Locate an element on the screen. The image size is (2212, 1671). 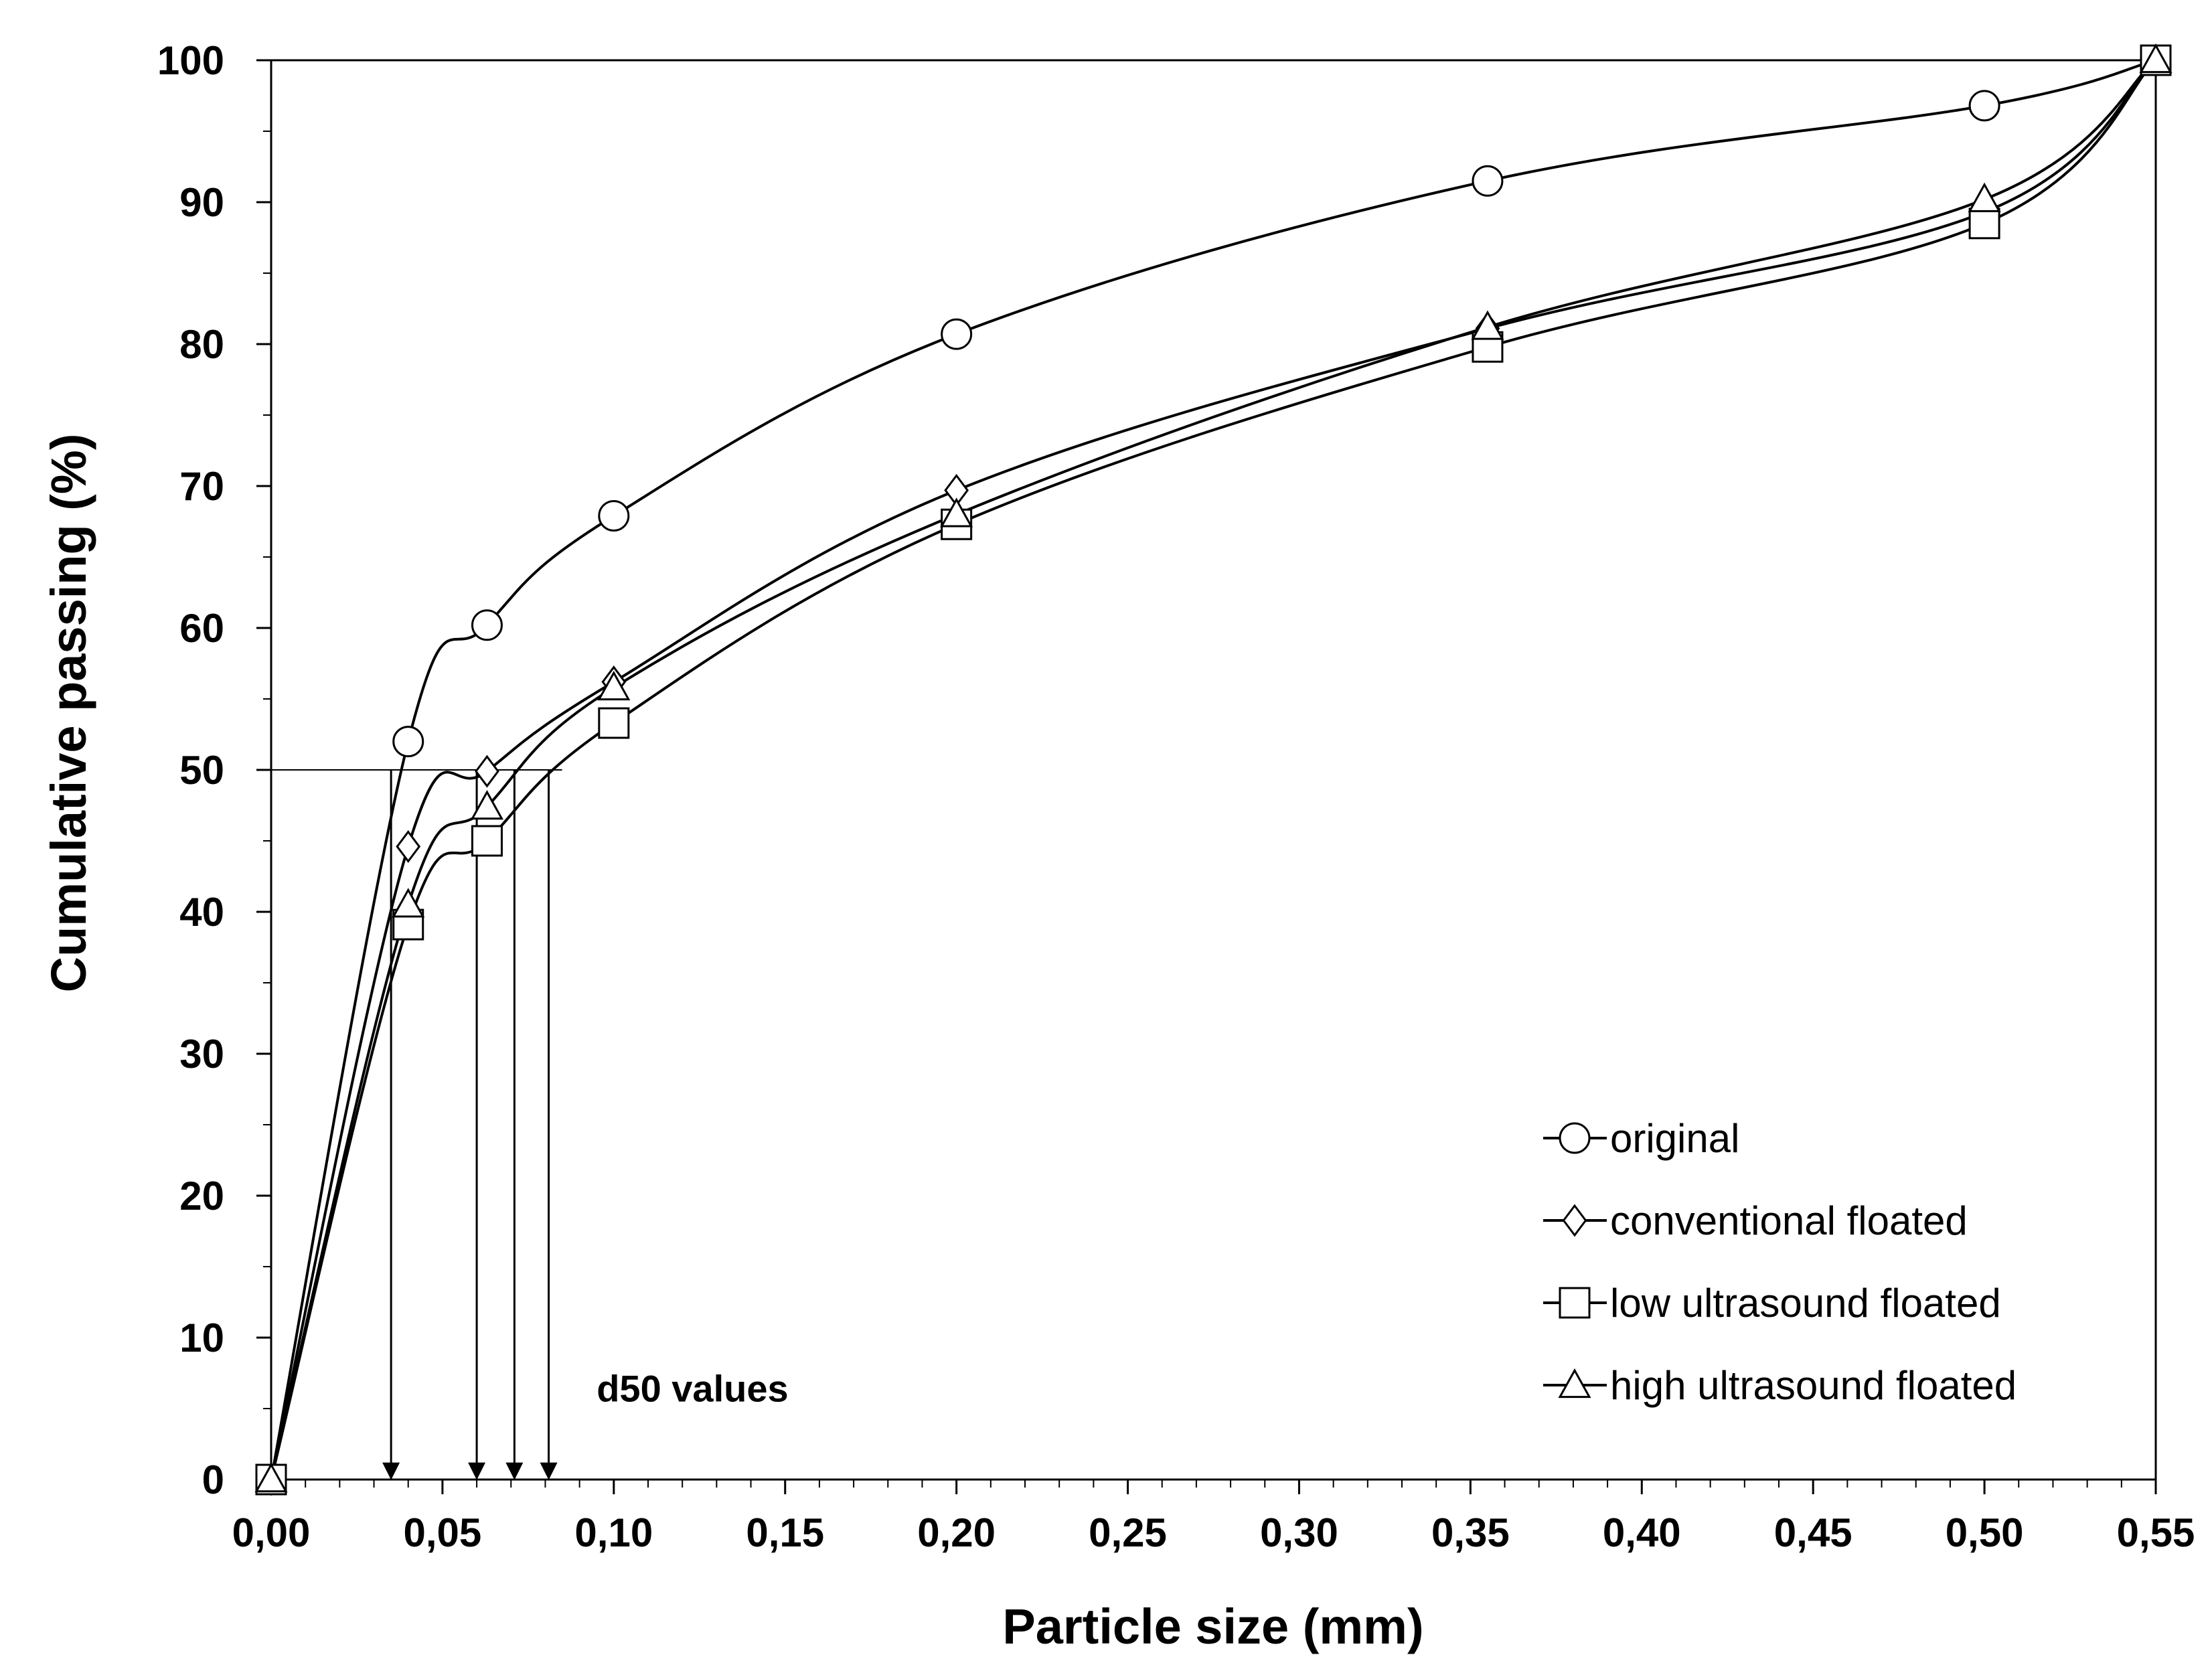
x-tick-label: 0,30 is located at coordinates (1299, 1532).